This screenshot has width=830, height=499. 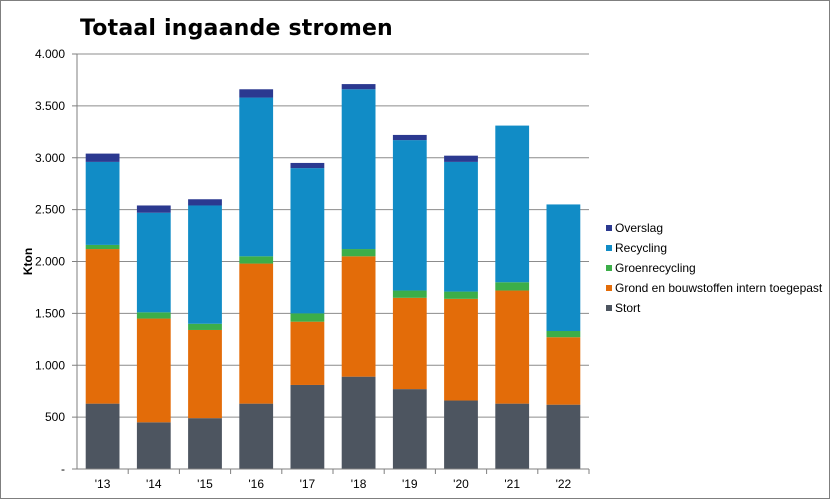 I want to click on legend-label: Stort, so click(x=628, y=308).